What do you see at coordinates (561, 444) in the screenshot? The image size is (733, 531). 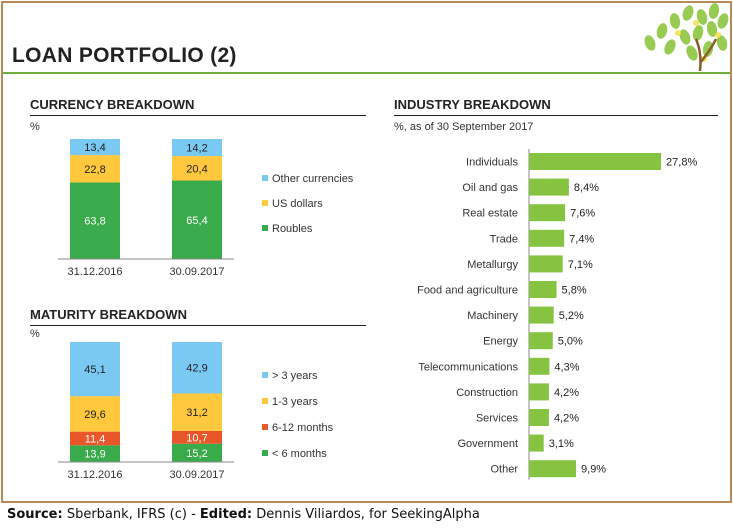 I see `industry-value-label: 3,1%` at bounding box center [561, 444].